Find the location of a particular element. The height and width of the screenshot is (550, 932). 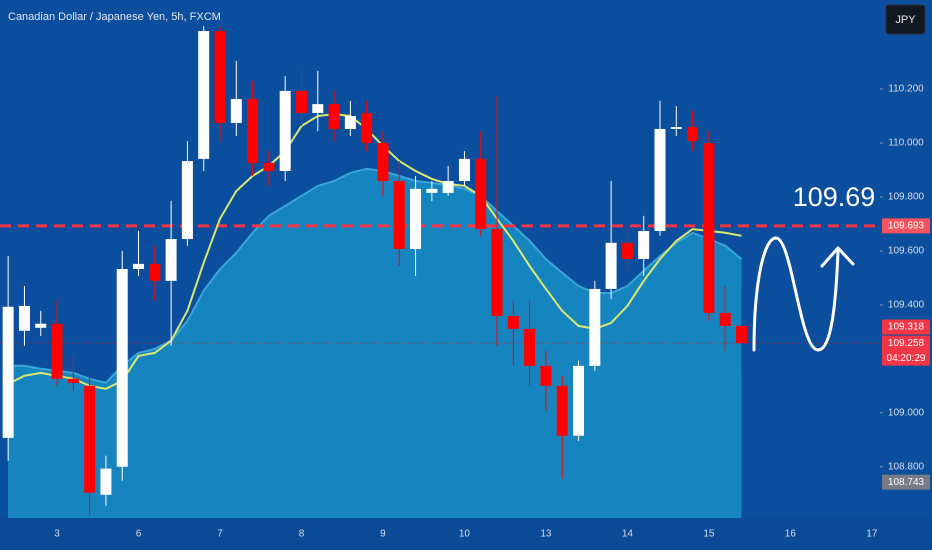

wave-arrow is located at coordinates (796, 294).